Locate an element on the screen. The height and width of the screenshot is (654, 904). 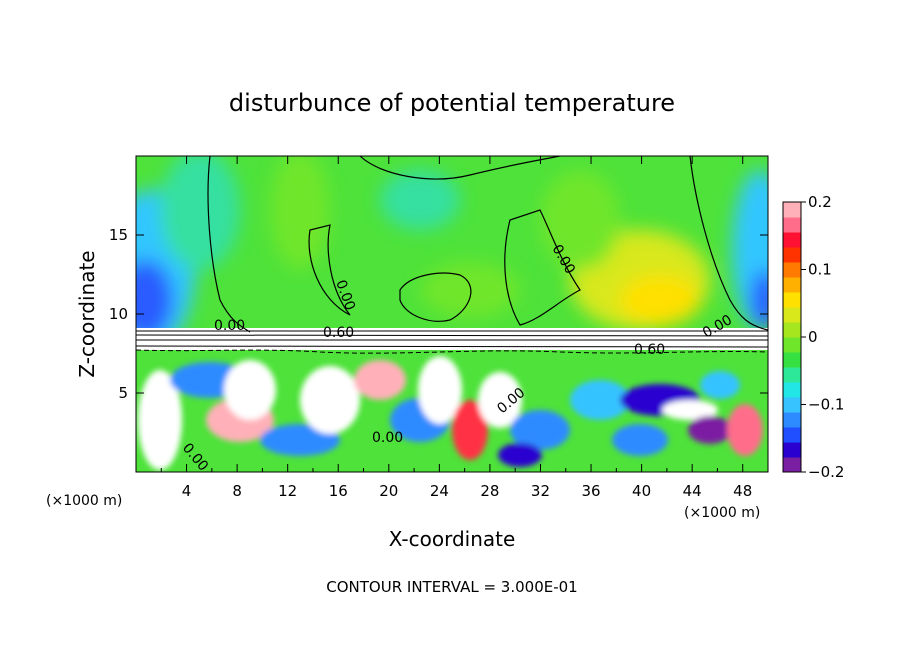
x-tick-label: 8 is located at coordinates (237, 491).